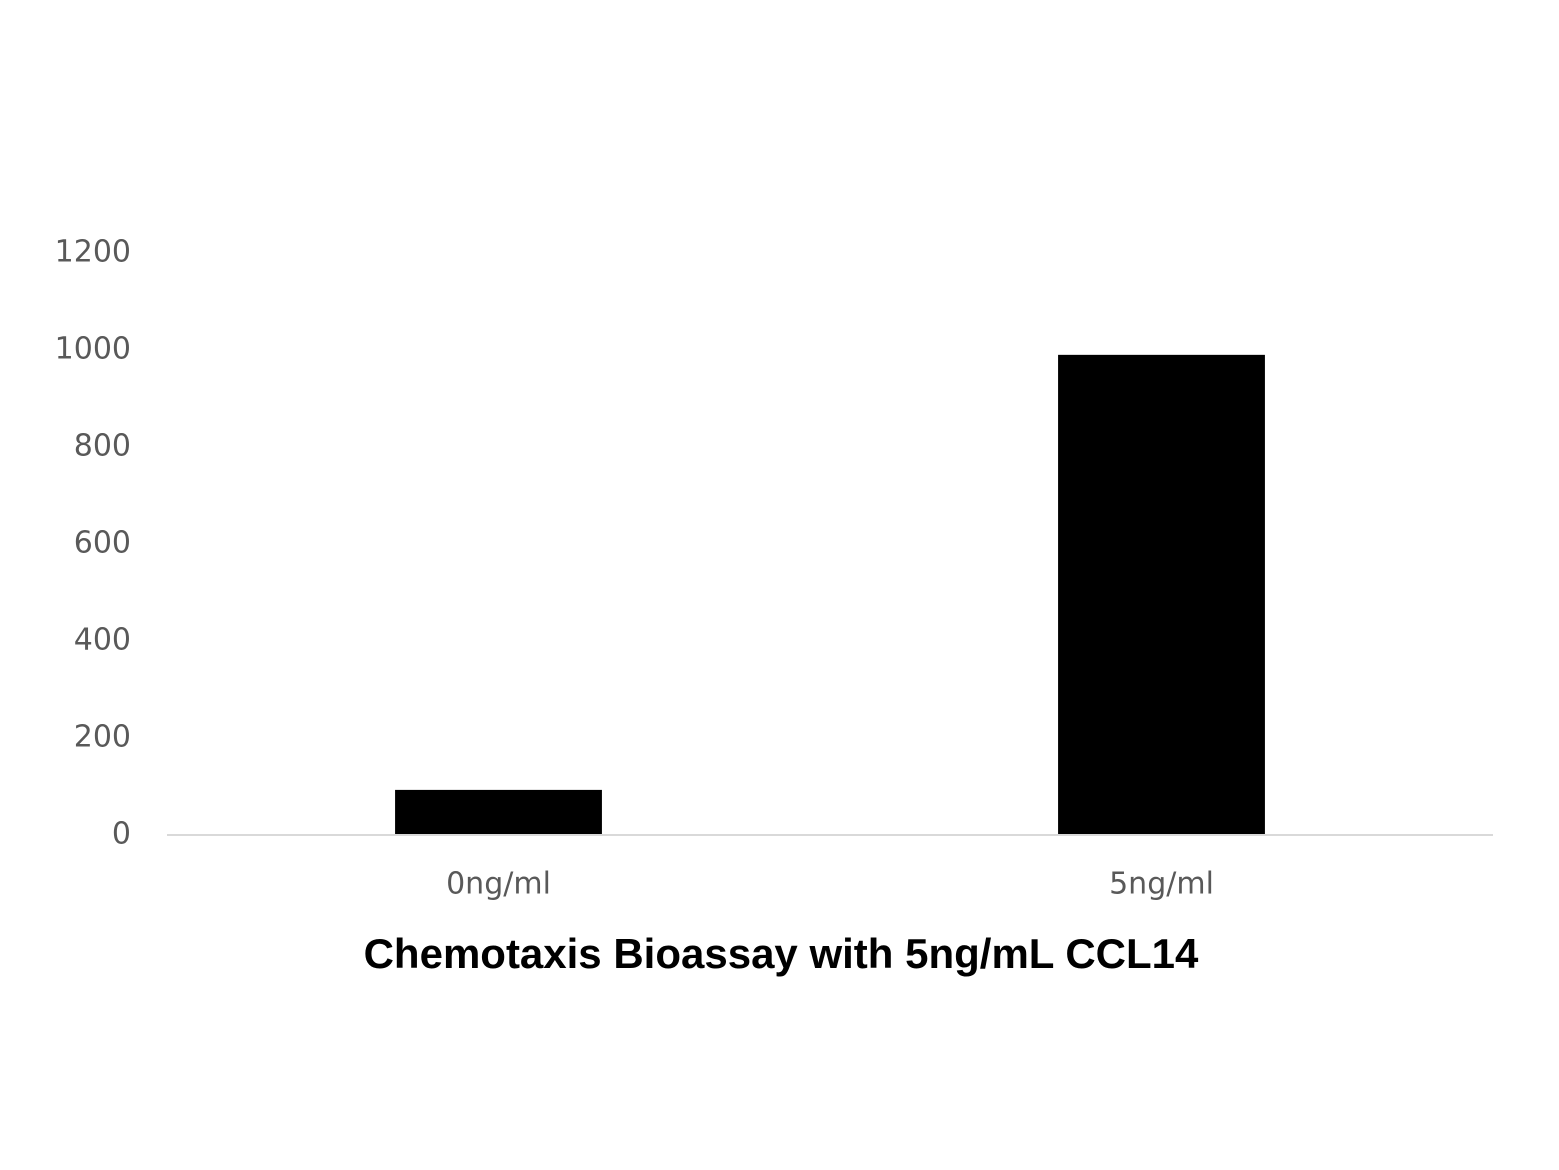  I want to click on y-tick-label: 1200, so click(93, 252).